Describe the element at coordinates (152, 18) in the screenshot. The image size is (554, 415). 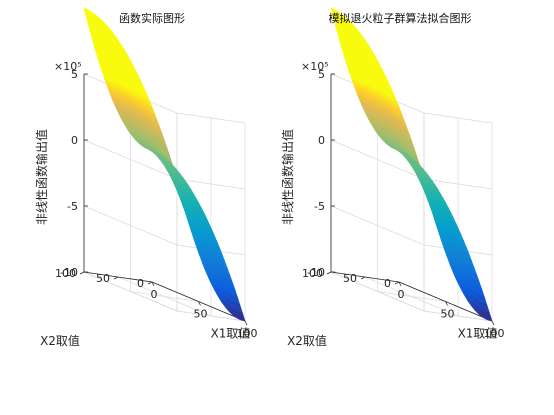
I see `chart-title: 函数实际图形` at that location.